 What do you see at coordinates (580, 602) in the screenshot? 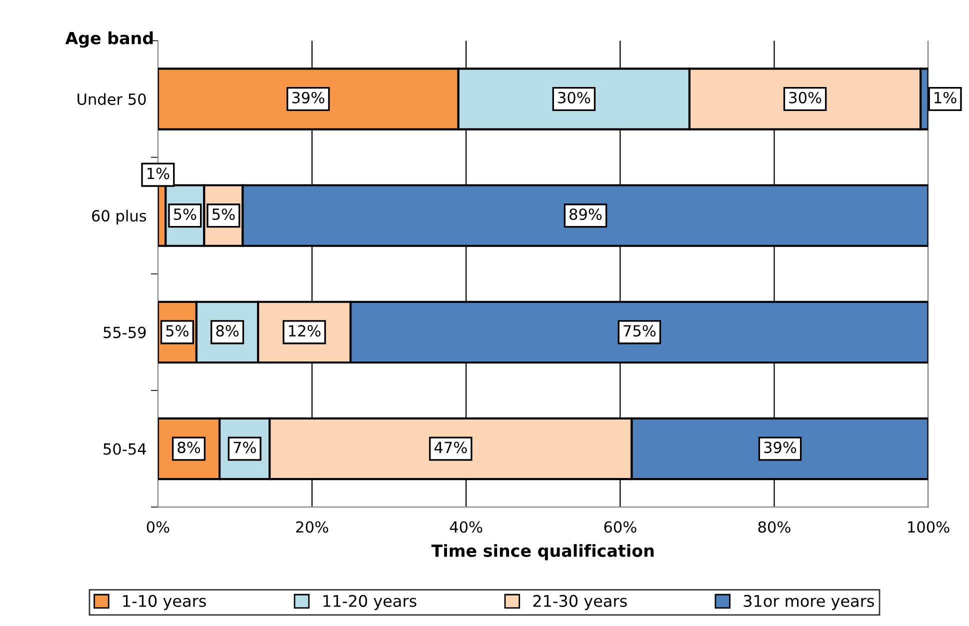
I see `legend-label: 21-30 years` at bounding box center [580, 602].